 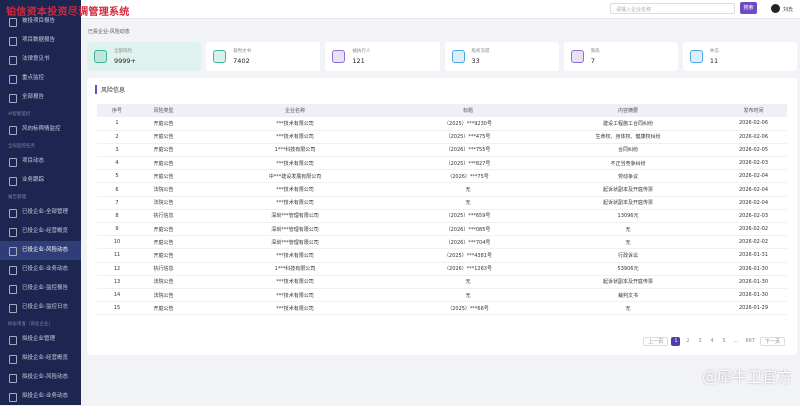 I want to click on table-cell: 2026-01-31, so click(x=753, y=255).